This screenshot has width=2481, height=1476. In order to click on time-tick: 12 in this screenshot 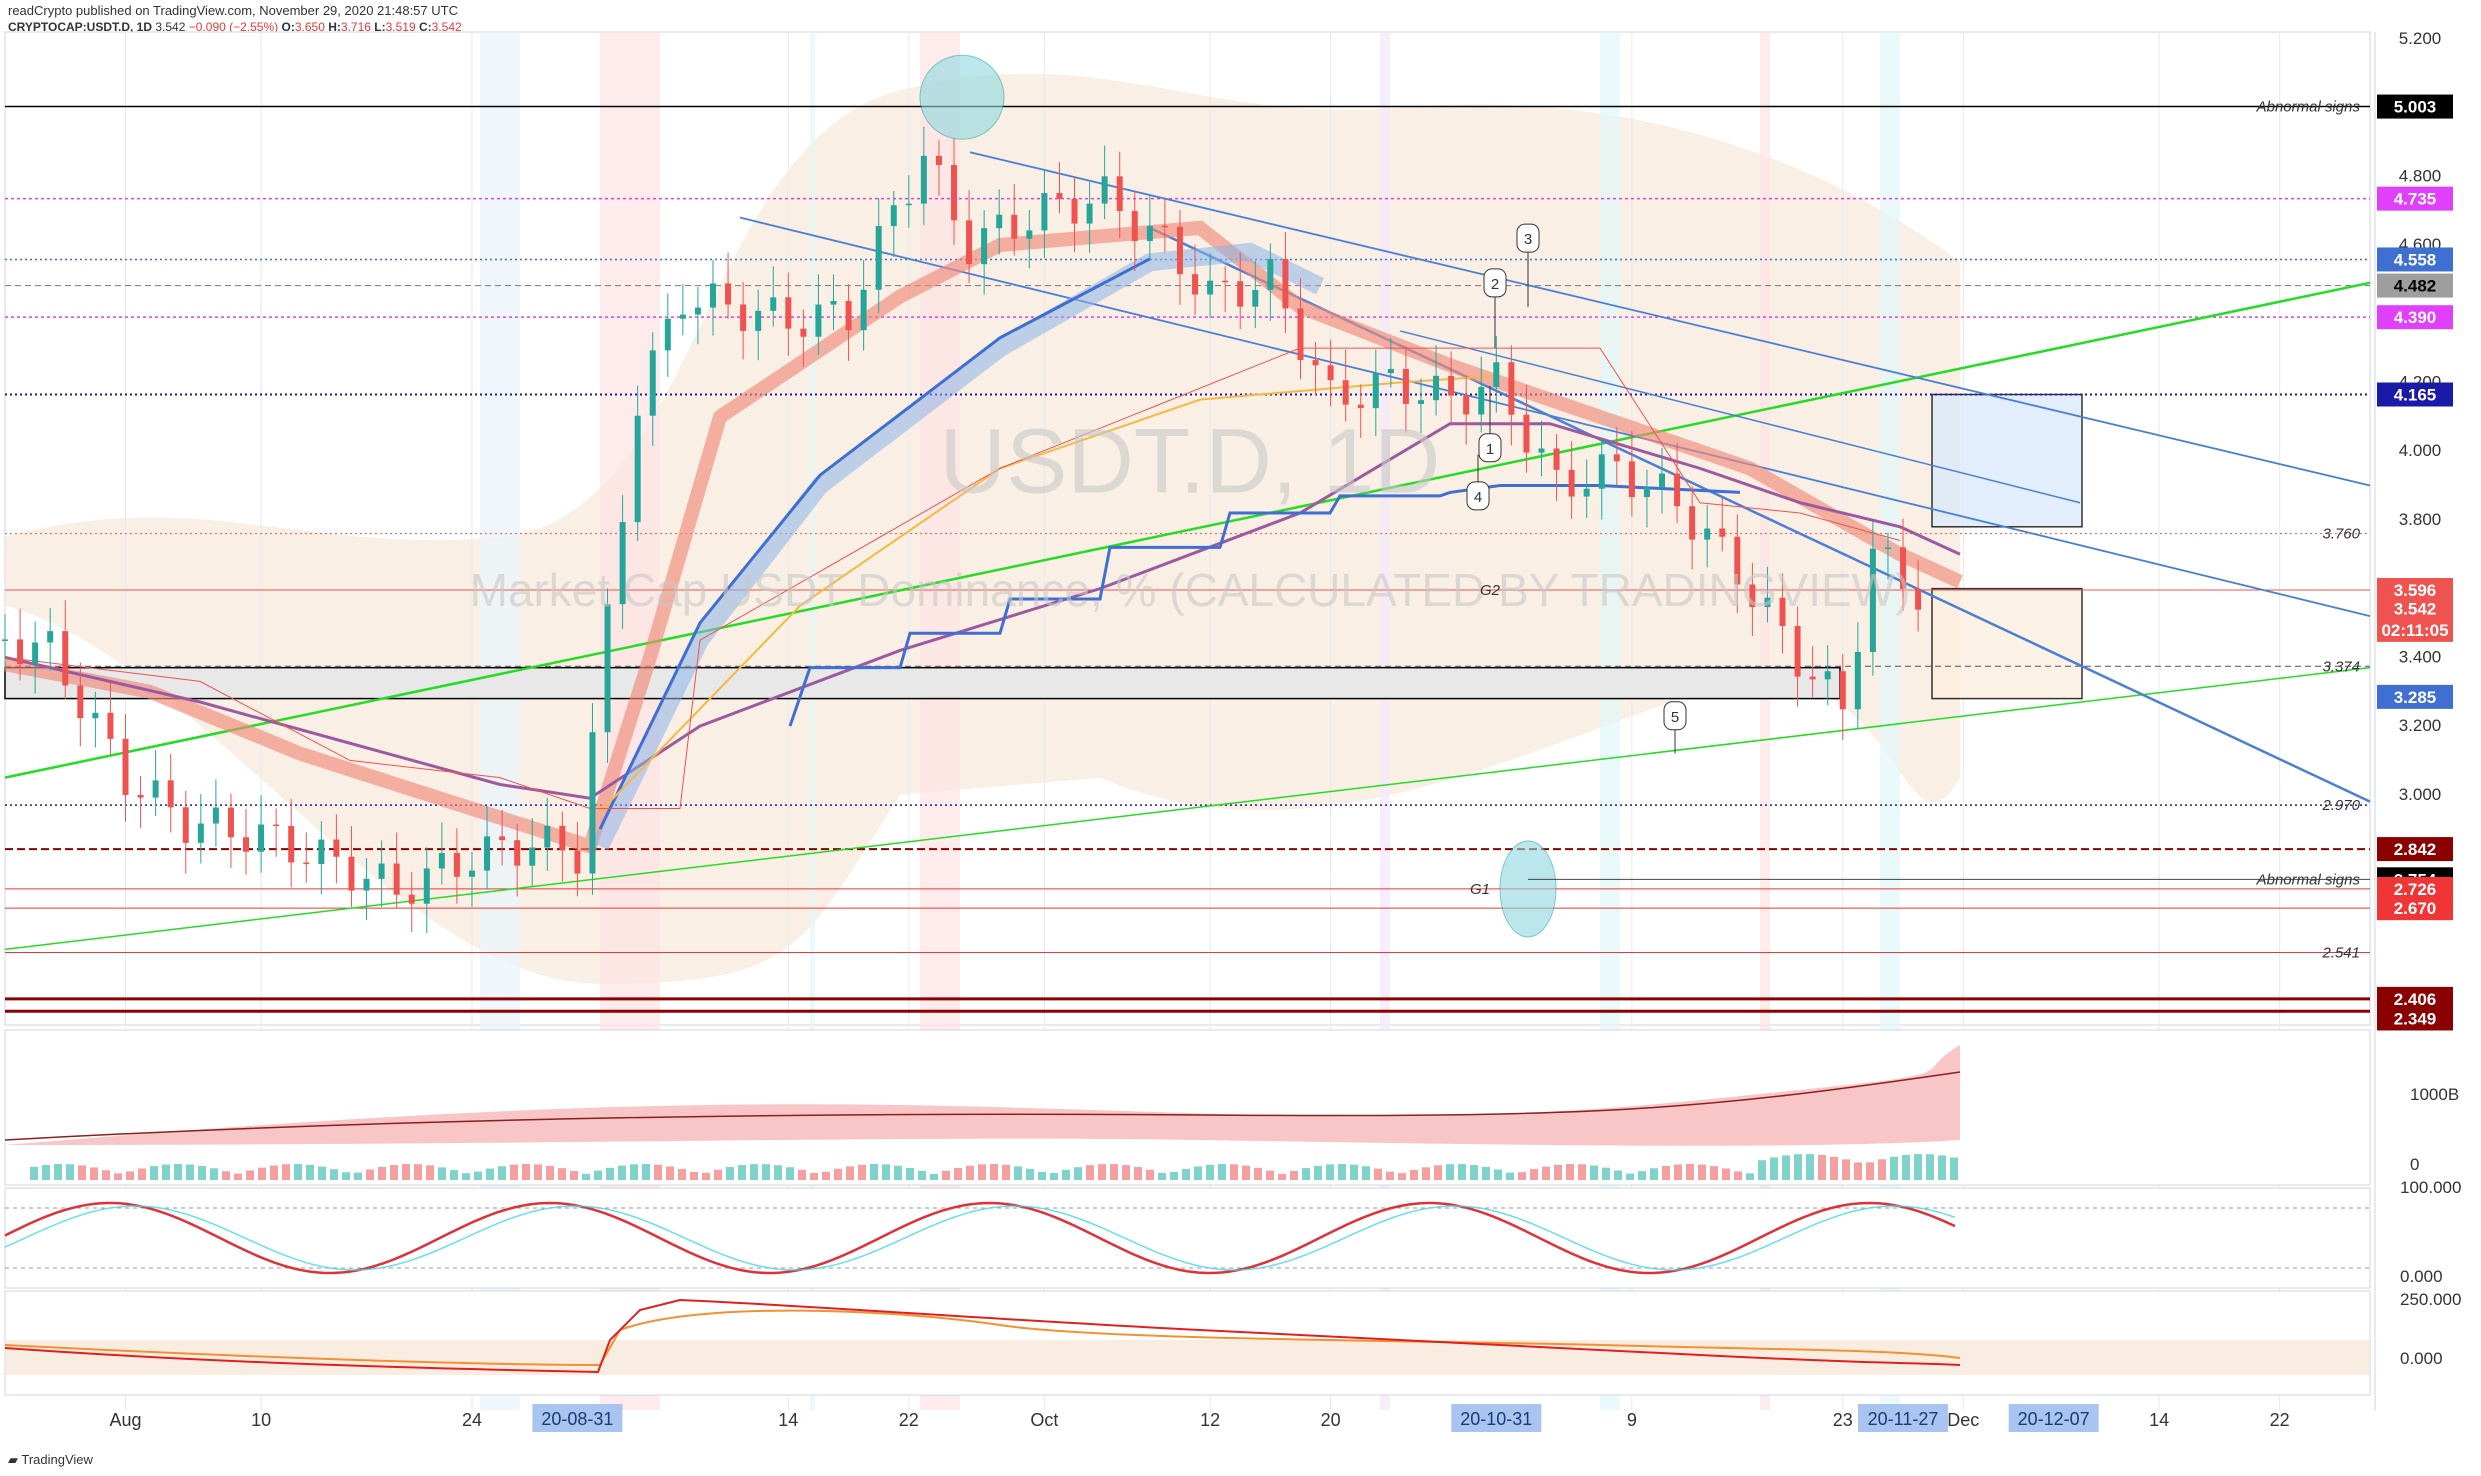, I will do `click(1210, 1420)`.